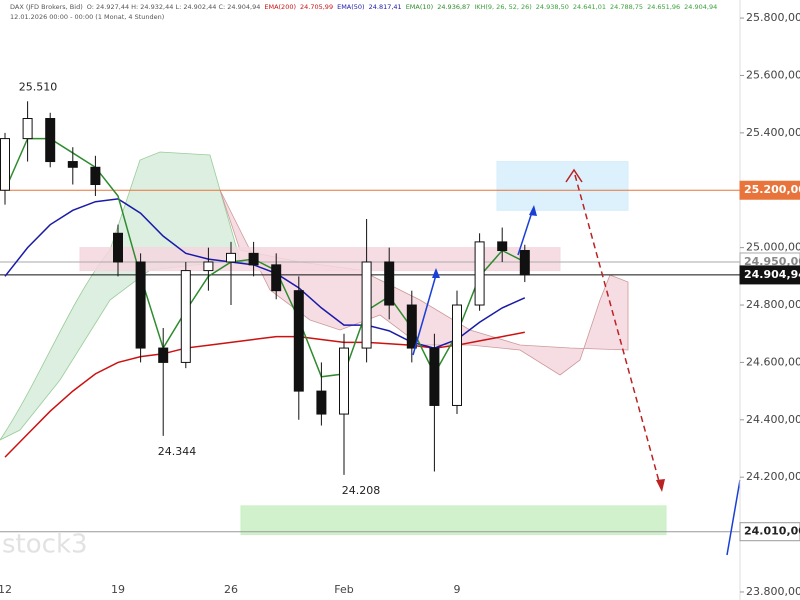  I want to click on level-label: 24.904,94, so click(772, 274).